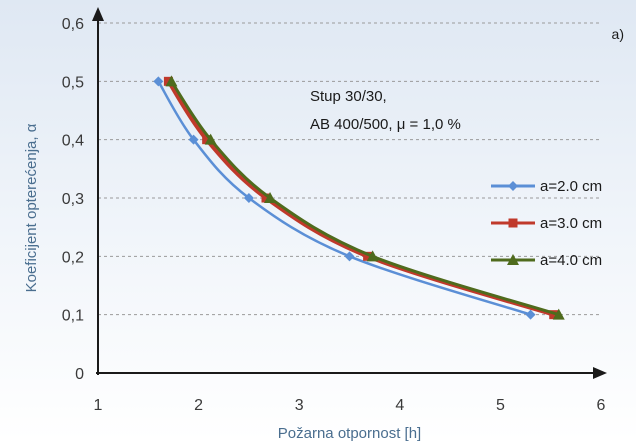 This screenshot has width=636, height=446. I want to click on x-axis-label: Požarna otpornost [h], so click(349, 433).